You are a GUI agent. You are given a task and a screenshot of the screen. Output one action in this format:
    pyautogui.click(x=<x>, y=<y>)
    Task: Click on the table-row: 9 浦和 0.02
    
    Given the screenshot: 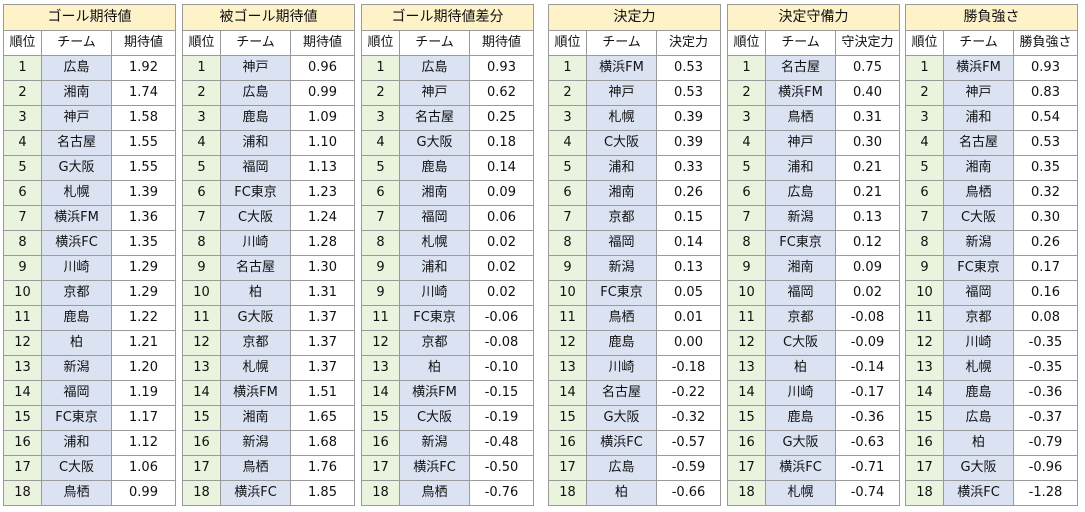 What is the action you would take?
    pyautogui.click(x=448, y=268)
    